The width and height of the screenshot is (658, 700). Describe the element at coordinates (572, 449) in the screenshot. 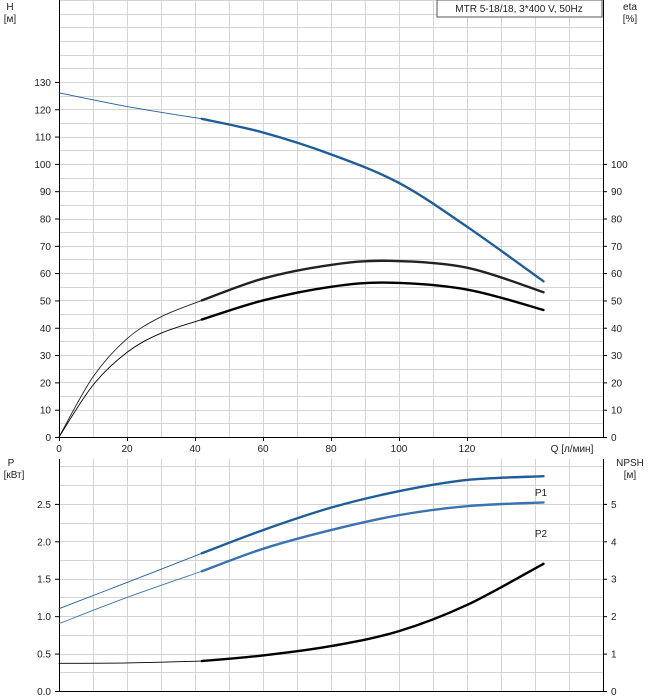

I see `x-axis-title: Q [л/мин]` at that location.